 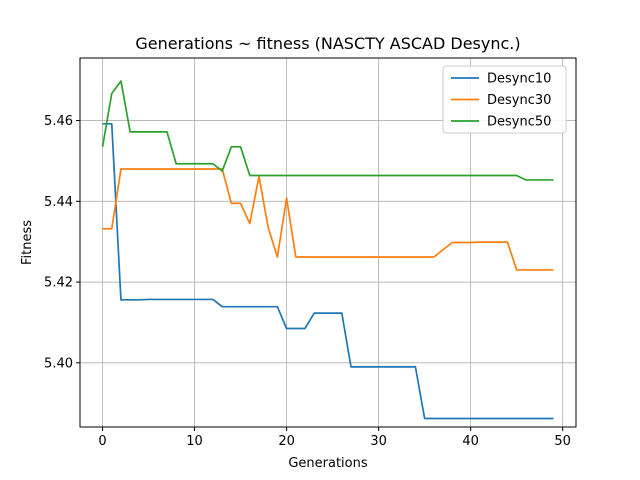 I want to click on legend-entry-label: Desync10, so click(x=519, y=79).